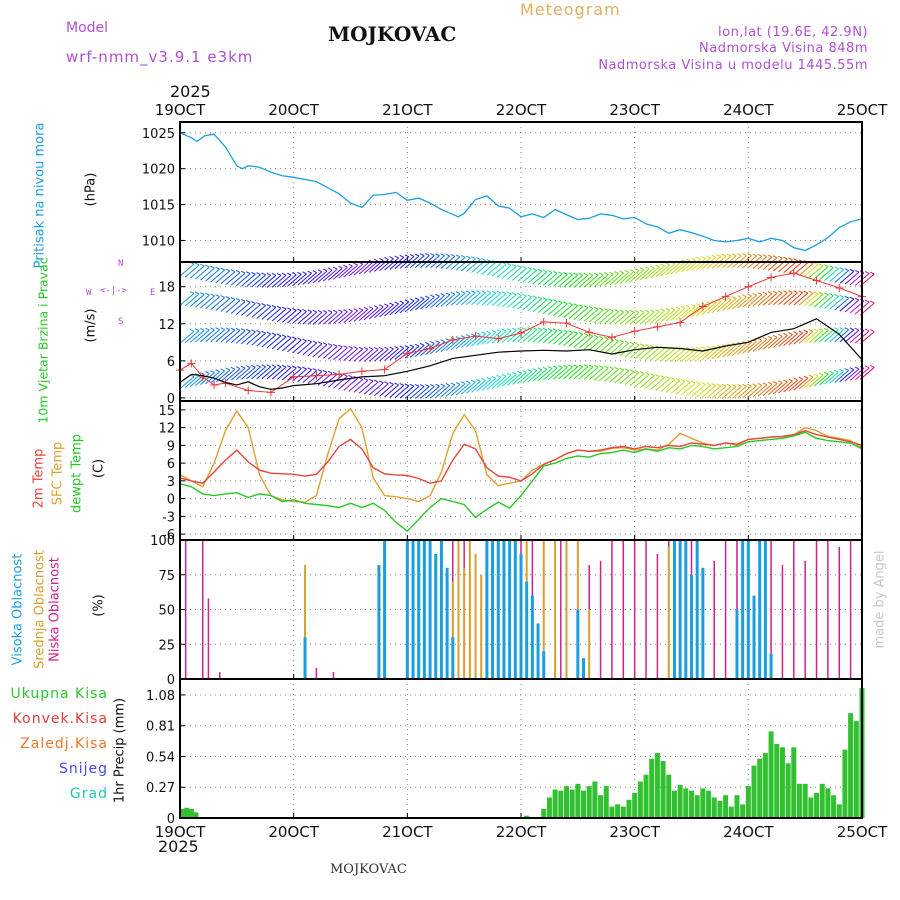 This screenshot has height=900, width=900. I want to click on wind-barb-row, so click(527, 270).